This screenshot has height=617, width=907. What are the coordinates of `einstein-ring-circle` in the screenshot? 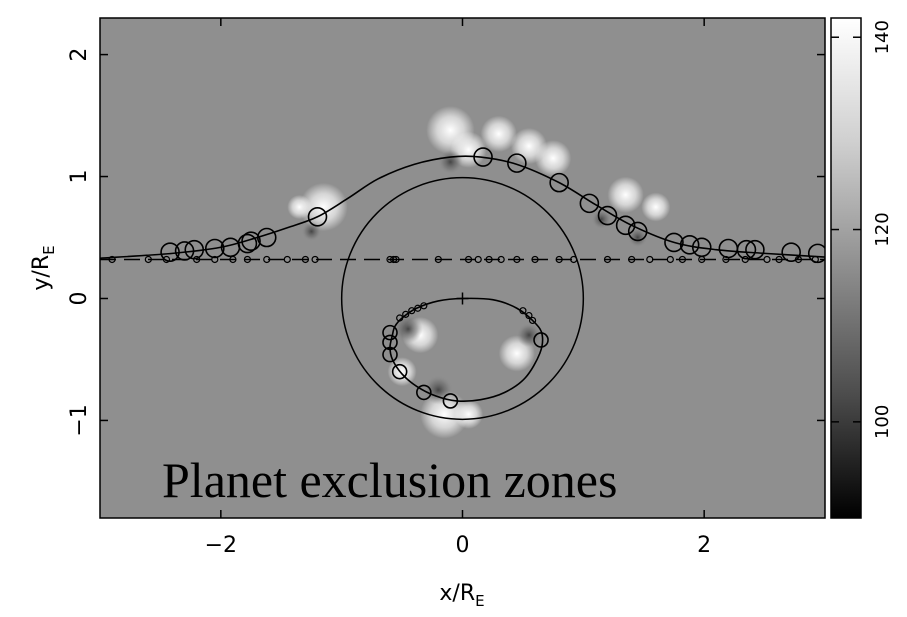 It's located at (462, 298).